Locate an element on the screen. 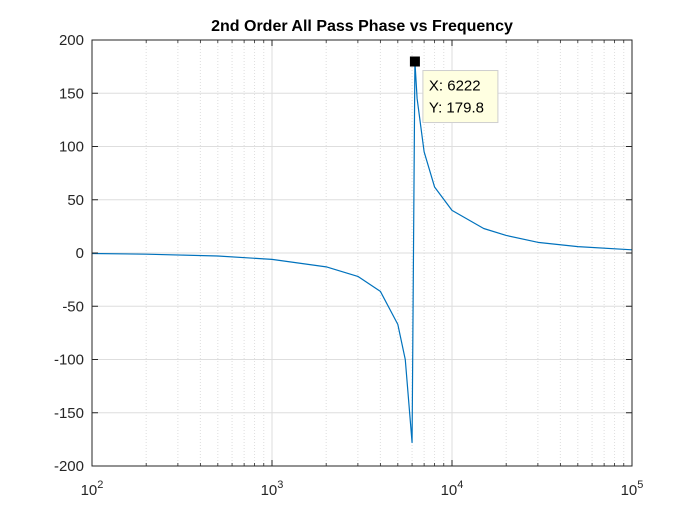 The width and height of the screenshot is (700, 530). y-tick-label: 0 is located at coordinates (80, 253).